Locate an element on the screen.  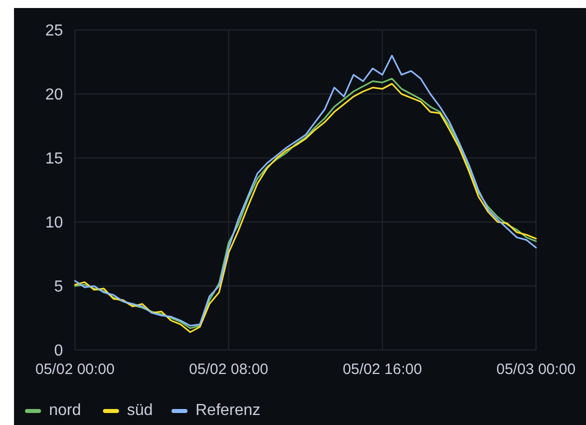
x-tick-label: 05/02 08:00 is located at coordinates (228, 369).